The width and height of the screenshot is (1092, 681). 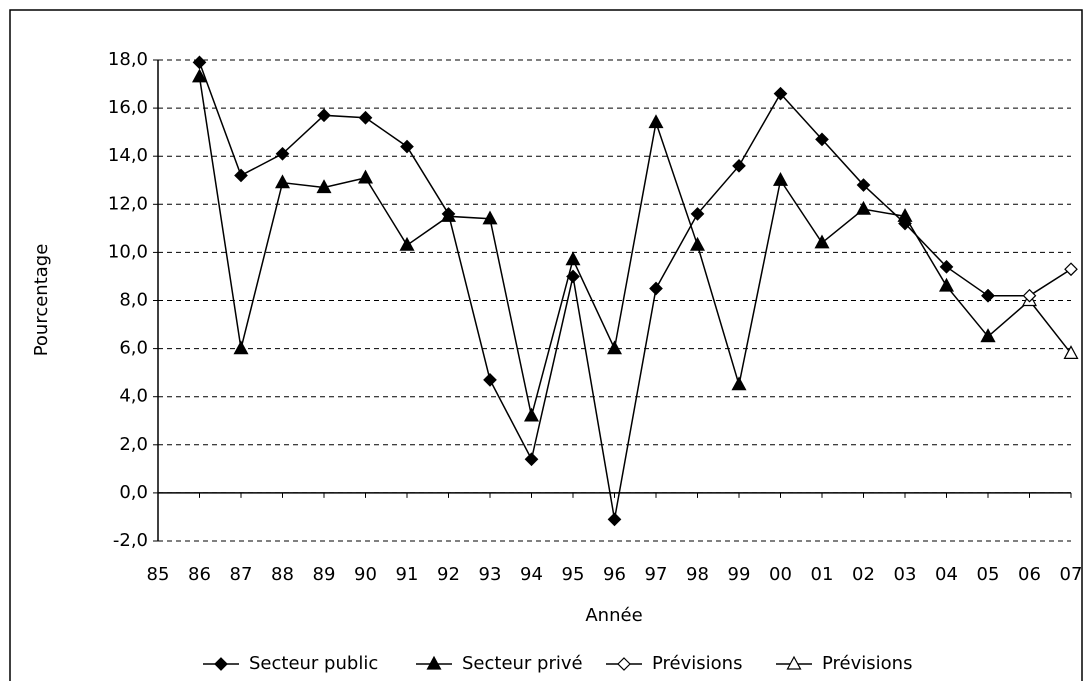 What do you see at coordinates (822, 574) in the screenshot?
I see `x-tick-label: 01` at bounding box center [822, 574].